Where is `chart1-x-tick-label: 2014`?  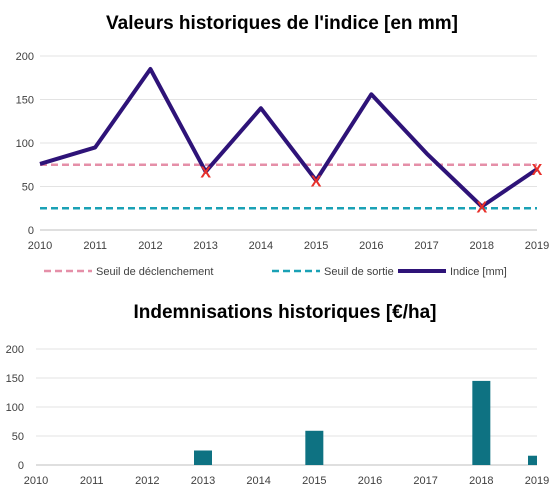
chart1-x-tick-label: 2014 is located at coordinates (261, 246).